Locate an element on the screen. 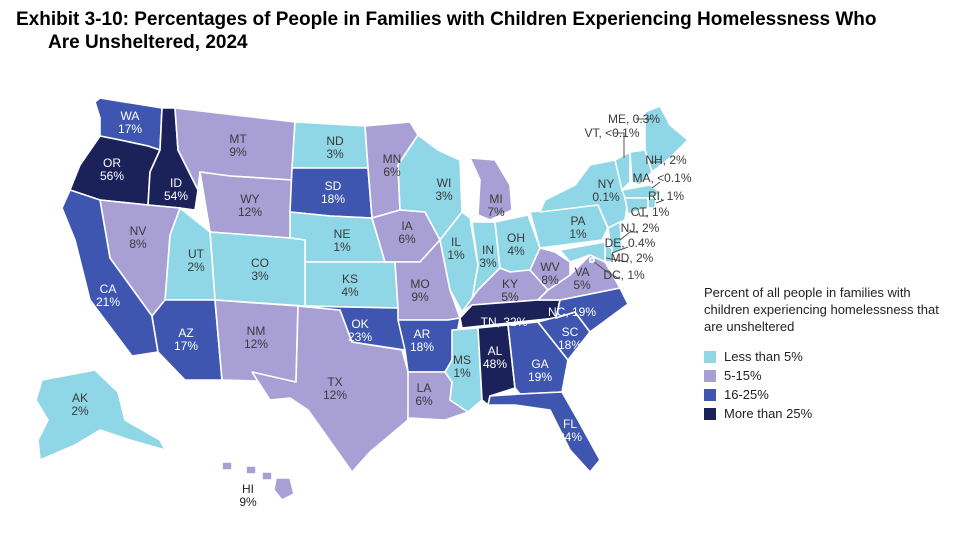 The height and width of the screenshot is (540, 975). state-callout-vt: VT, <0.1% is located at coordinates (611, 133).